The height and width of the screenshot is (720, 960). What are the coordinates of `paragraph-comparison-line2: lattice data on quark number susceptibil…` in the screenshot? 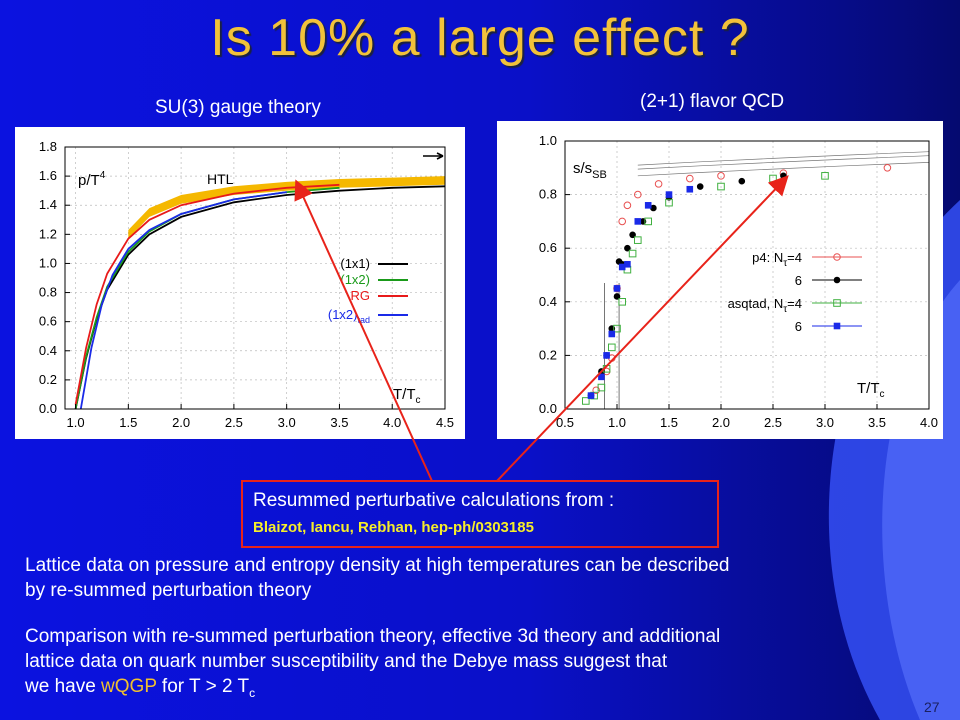 It's located at (346, 661).